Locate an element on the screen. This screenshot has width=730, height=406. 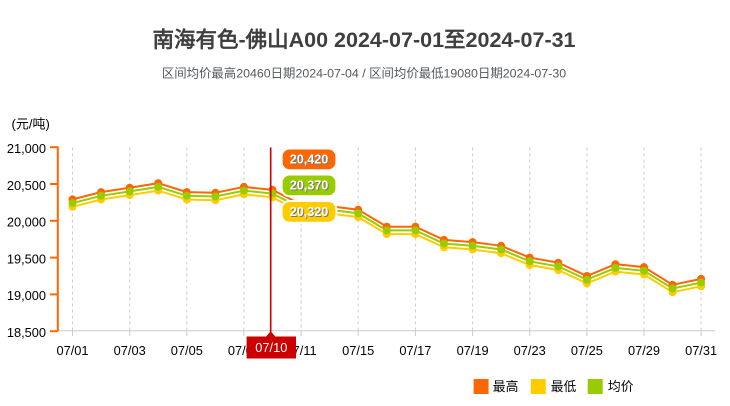
svg-text: 07/31 is located at coordinates (701, 350).